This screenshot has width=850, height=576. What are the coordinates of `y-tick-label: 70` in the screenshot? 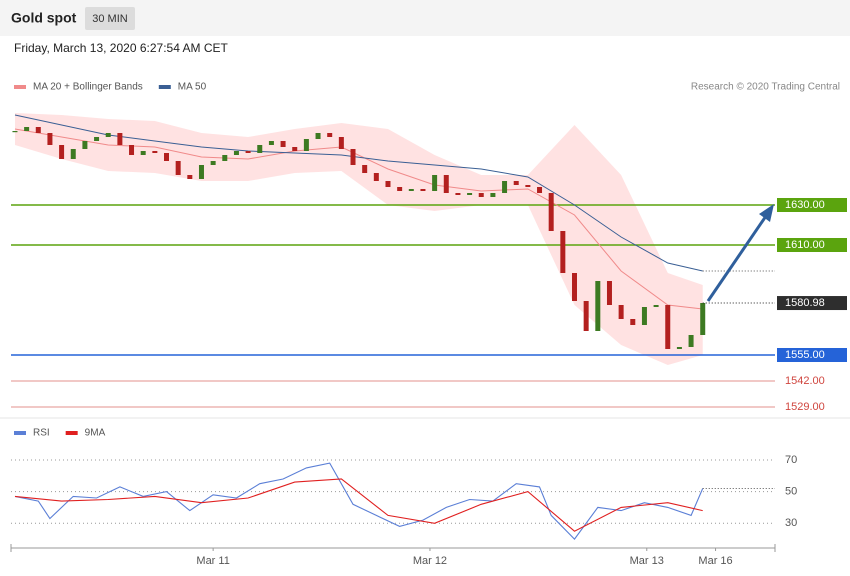 It's located at (791, 460).